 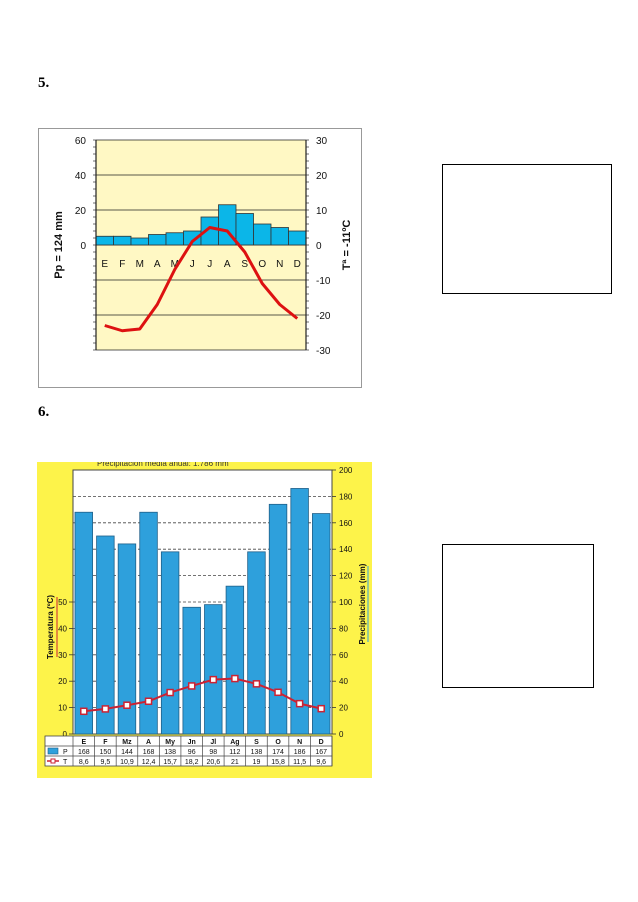 What do you see at coordinates (44, 412) in the screenshot?
I see `question-number-6: 6.` at bounding box center [44, 412].